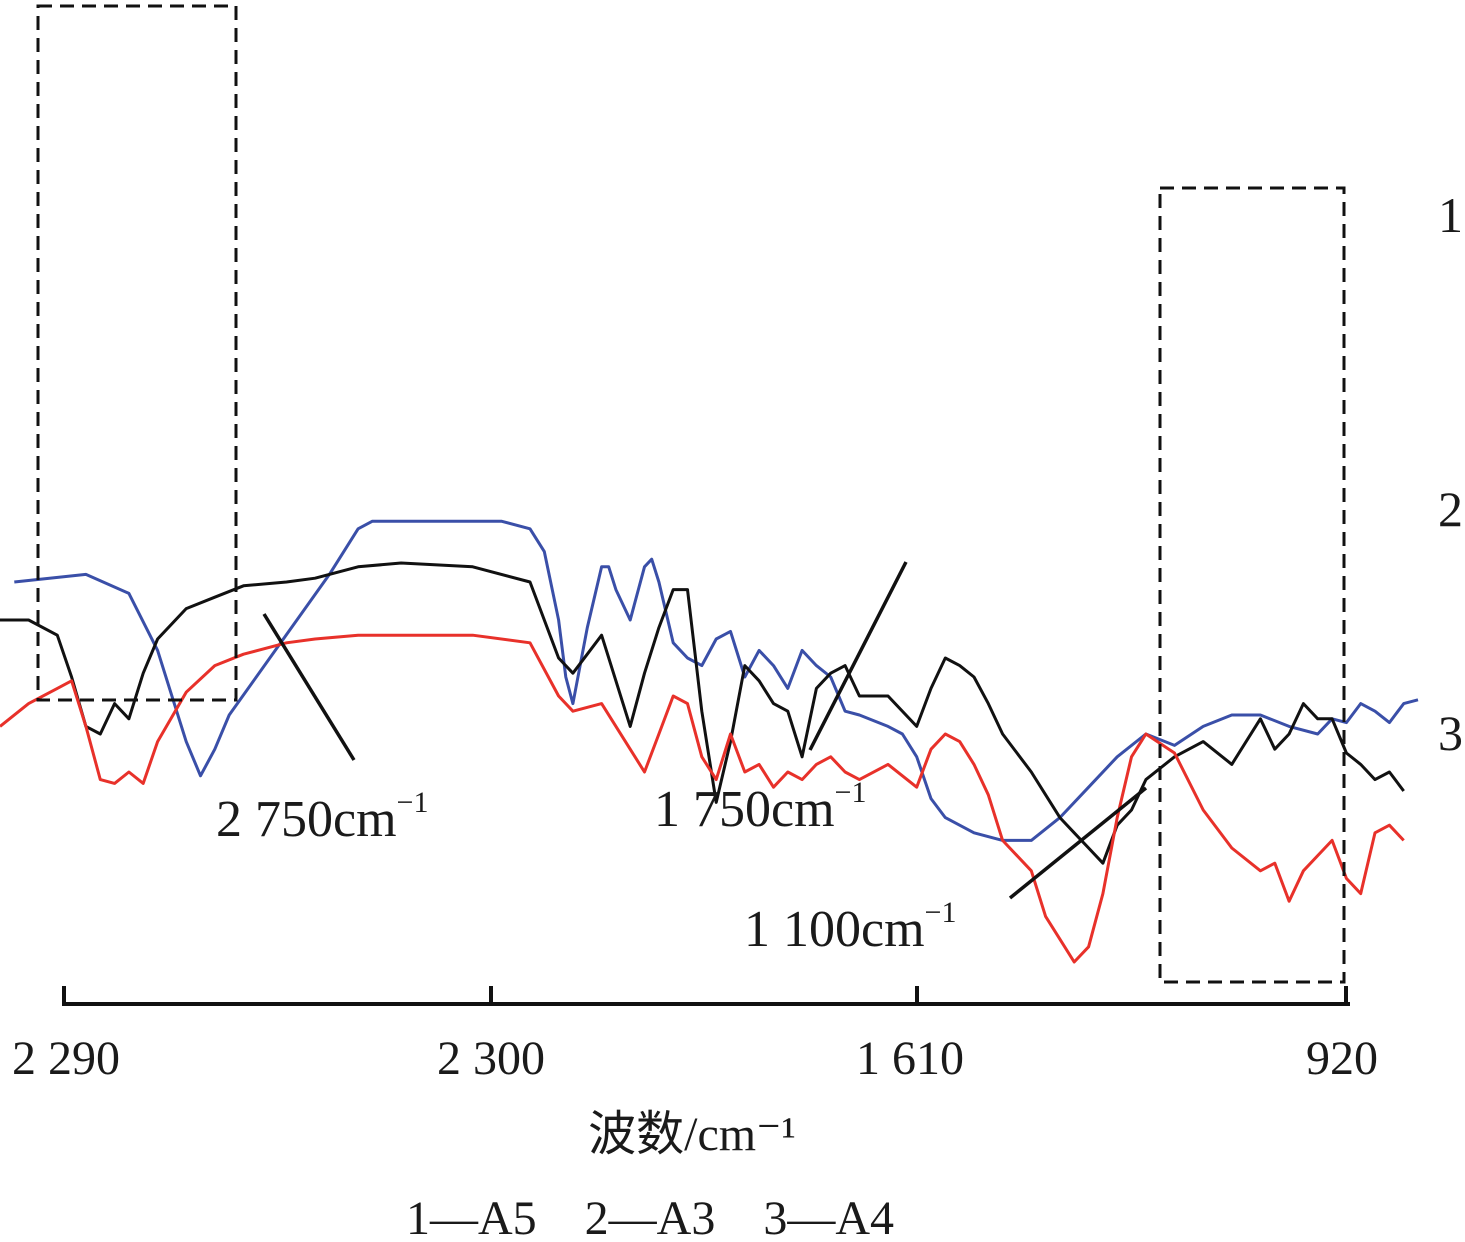 This screenshot has height=1242, width=1465. I want to click on x-tick-label-2300: 2 300, so click(491, 1058).